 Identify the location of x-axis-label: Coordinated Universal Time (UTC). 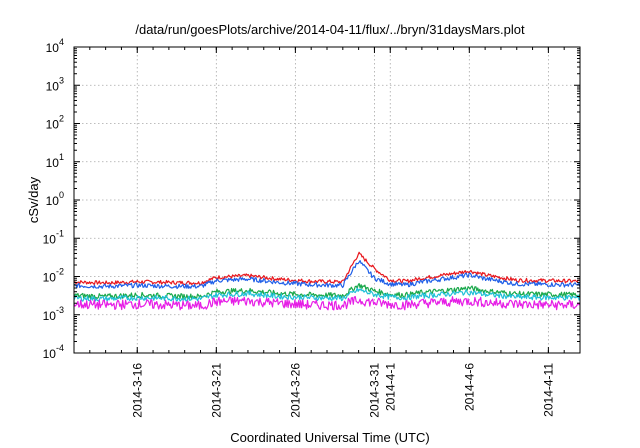
(329, 437).